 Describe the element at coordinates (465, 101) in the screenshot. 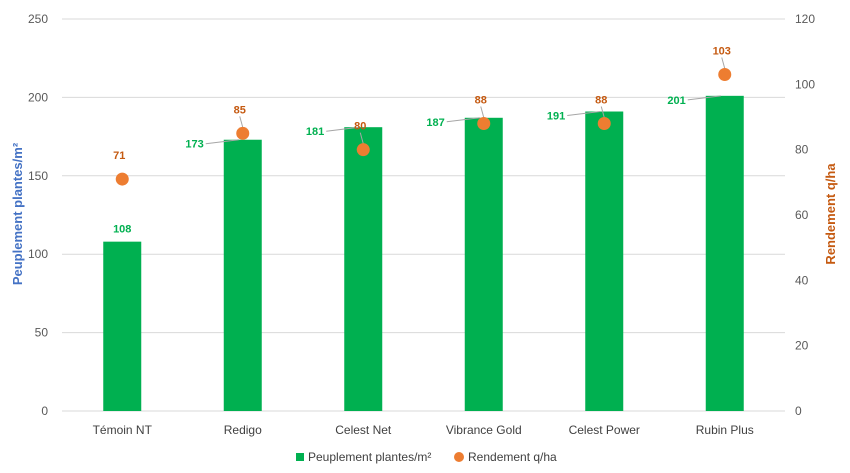

I see `leader-lines` at that location.